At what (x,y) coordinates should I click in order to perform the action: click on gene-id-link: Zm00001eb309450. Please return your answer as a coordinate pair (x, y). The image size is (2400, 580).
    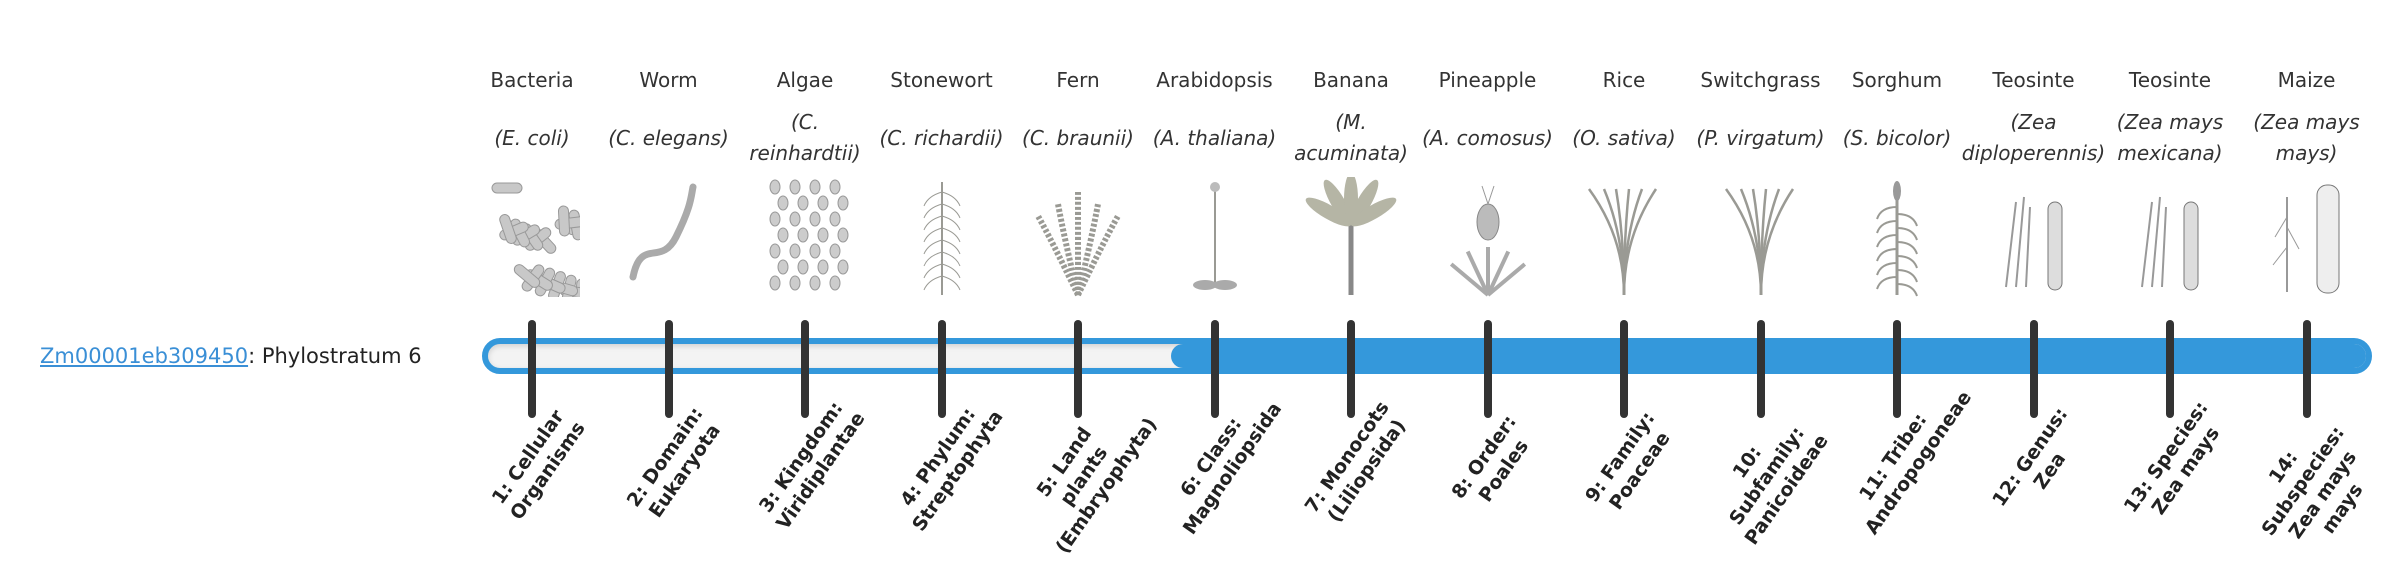
    Looking at the image, I should click on (144, 356).